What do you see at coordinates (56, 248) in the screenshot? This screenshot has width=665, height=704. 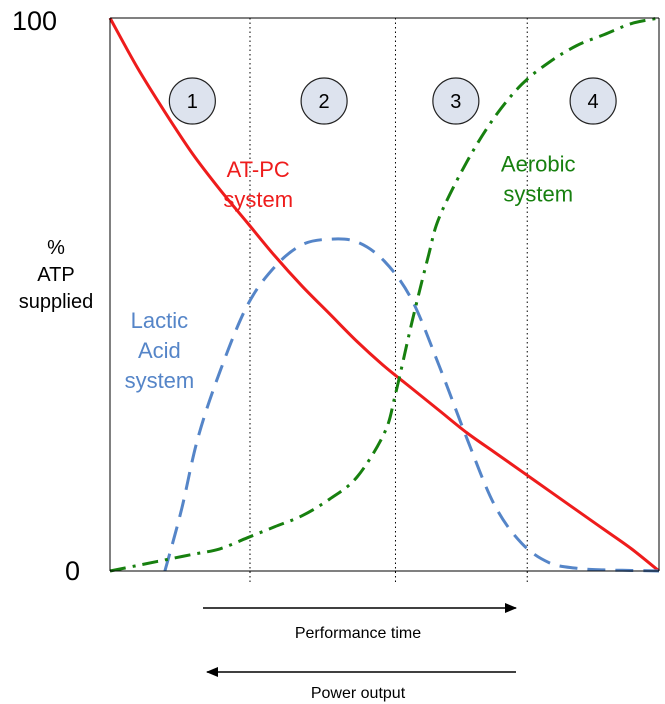 I see `y-axis-label-line-1: %` at bounding box center [56, 248].